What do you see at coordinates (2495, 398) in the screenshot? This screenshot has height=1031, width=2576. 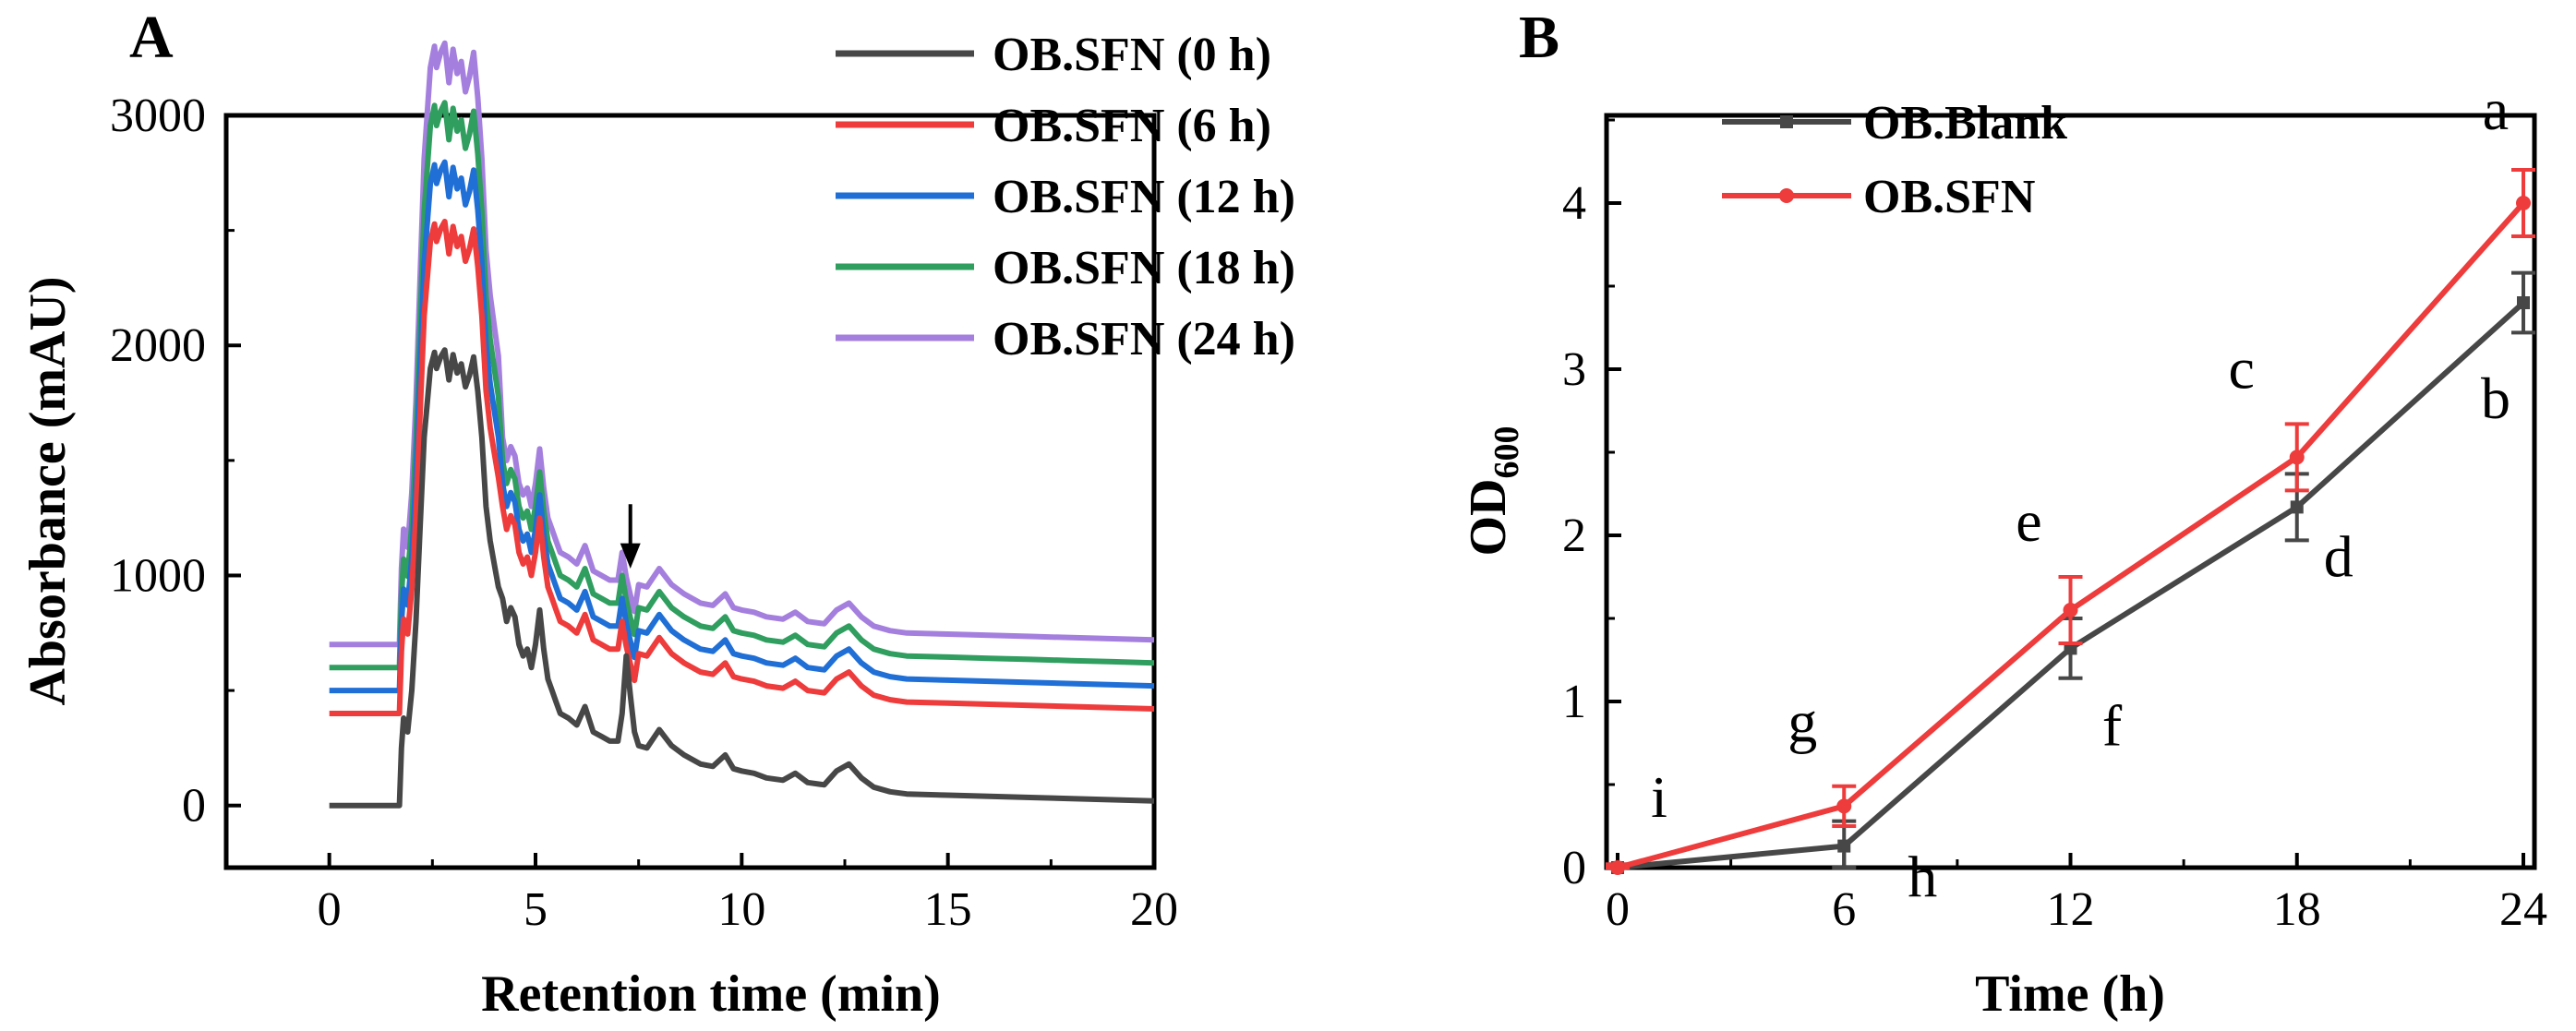 I see `significance-letter-b: b` at bounding box center [2495, 398].